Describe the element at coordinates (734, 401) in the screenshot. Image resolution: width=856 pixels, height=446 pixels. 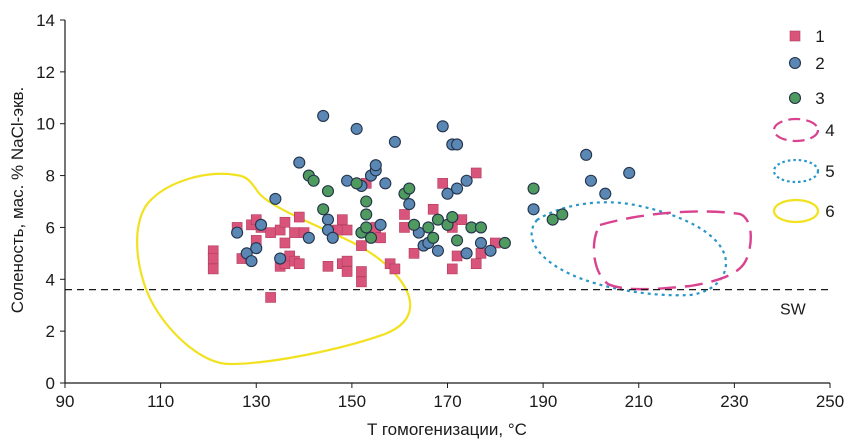
I see `x-tick-label: 230` at that location.